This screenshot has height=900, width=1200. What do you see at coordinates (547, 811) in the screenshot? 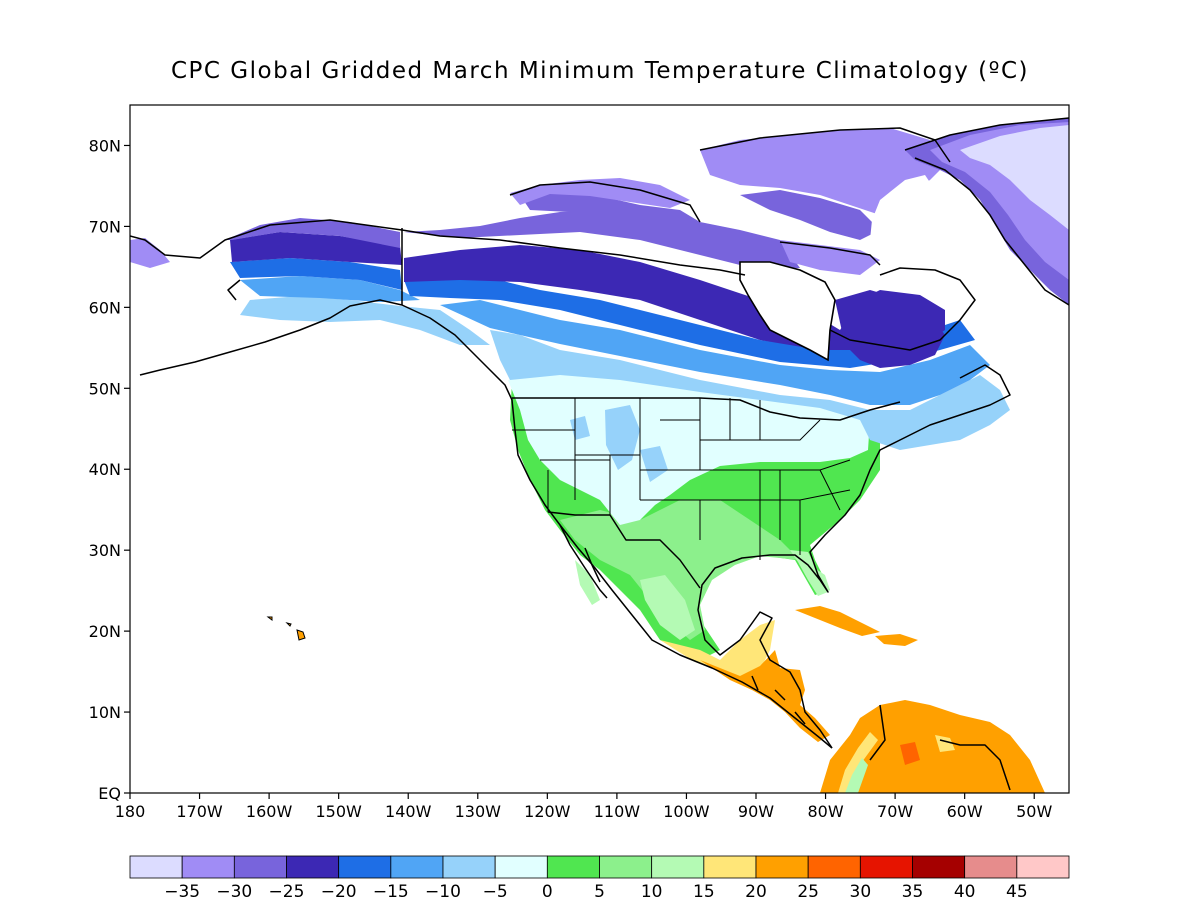
I see `lon-tick-label: 120W` at bounding box center [547, 811].